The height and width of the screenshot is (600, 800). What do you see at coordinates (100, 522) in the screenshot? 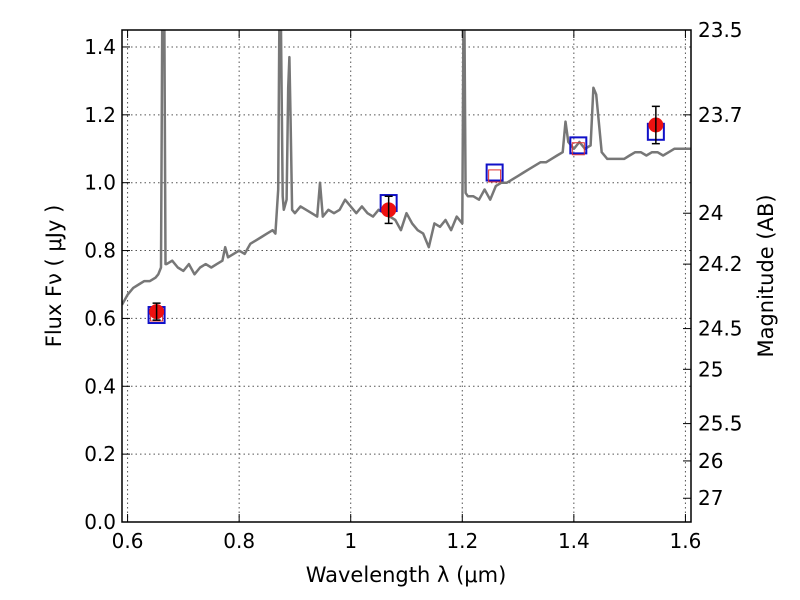
I see `y-tick-label: 0.0` at bounding box center [100, 522].